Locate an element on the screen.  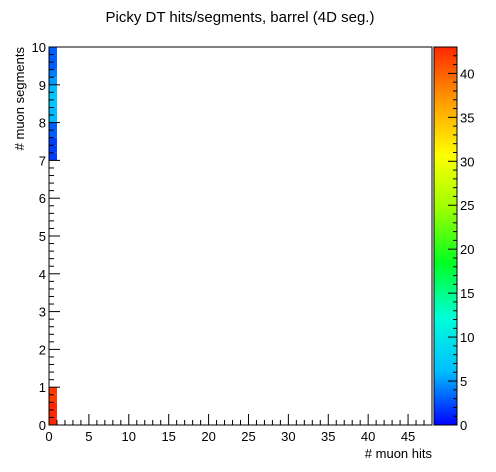
y-tick-label: 6 is located at coordinates (42, 198).